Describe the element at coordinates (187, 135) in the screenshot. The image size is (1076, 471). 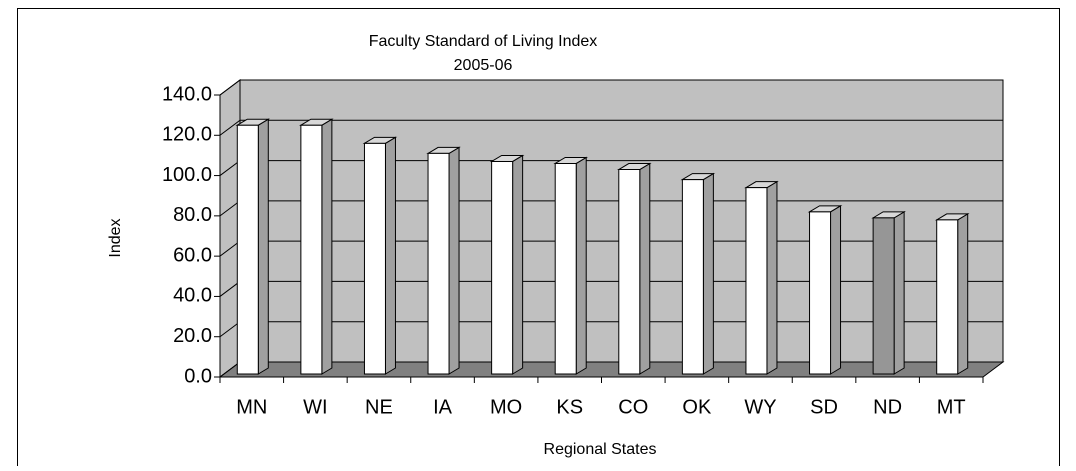
I see `y-tick-label: 120.0` at that location.